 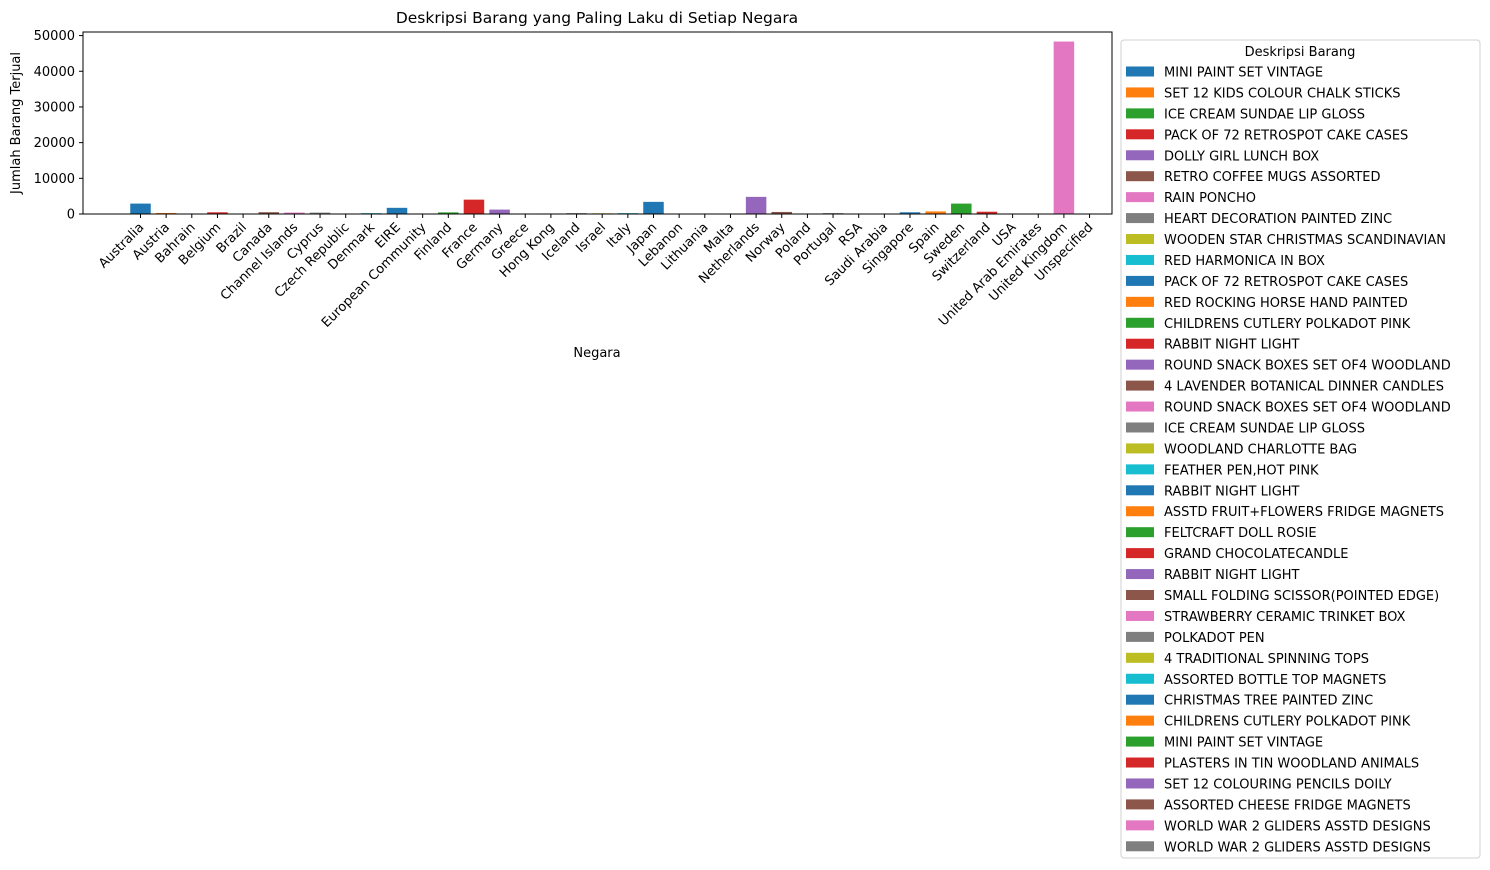 What do you see at coordinates (1260, 449) in the screenshot?
I see `legend-label: WOODLAND CHARLOTTE BAG` at bounding box center [1260, 449].